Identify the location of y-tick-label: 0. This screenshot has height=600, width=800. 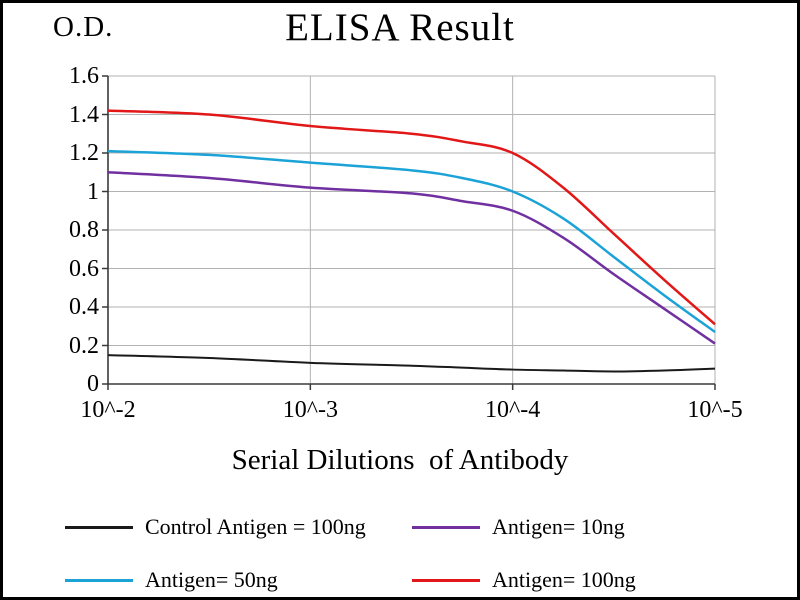
(93, 384).